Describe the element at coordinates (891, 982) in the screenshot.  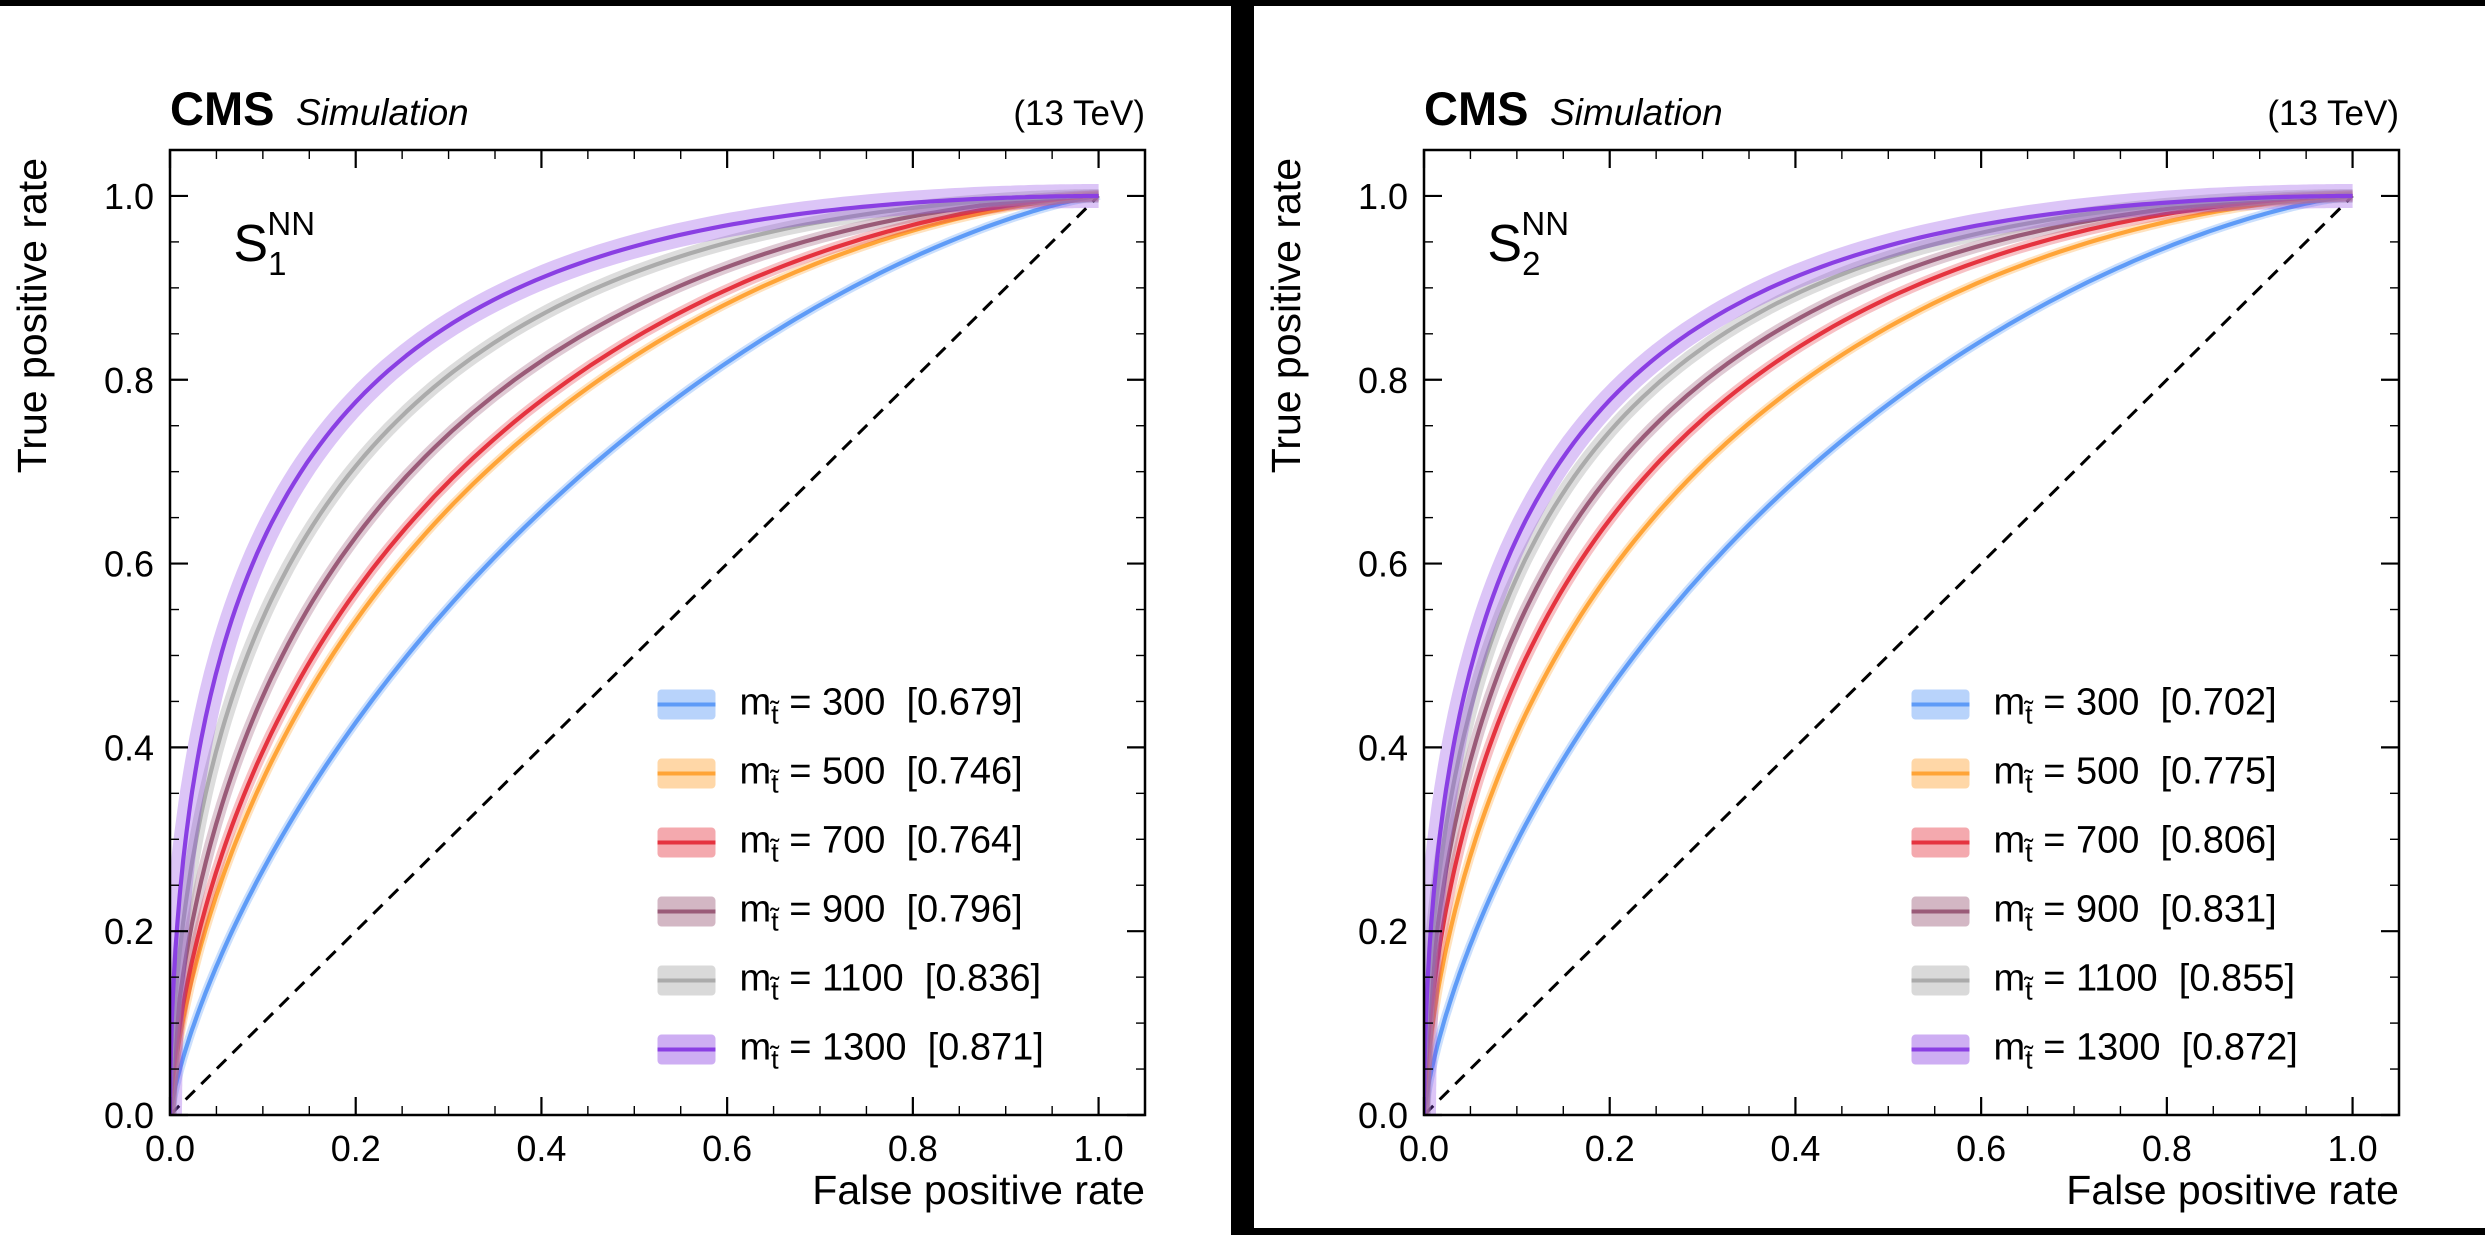
I see `legend-label-1100: mt̃ = 1100 [0.836]` at that location.